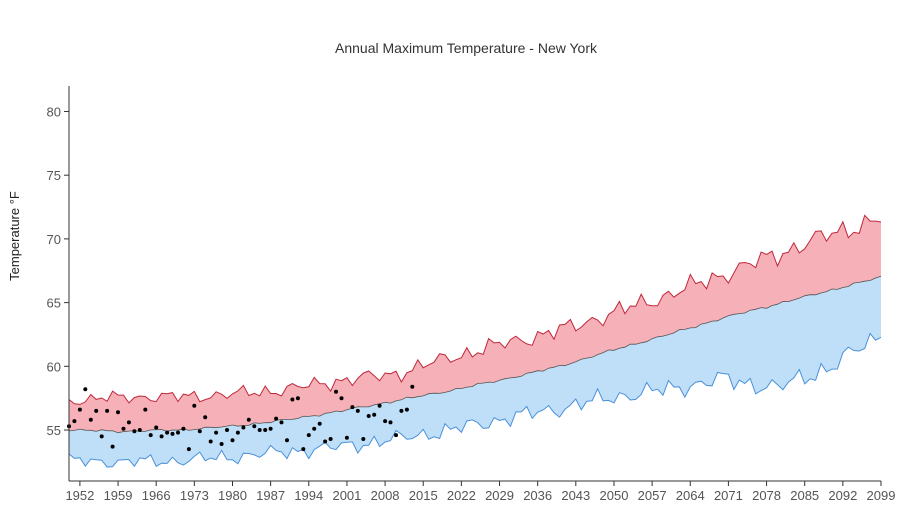 Image resolution: width=915 pixels, height=514 pixels. What do you see at coordinates (346, 495) in the screenshot?
I see `x-tick-label: 2001` at bounding box center [346, 495].